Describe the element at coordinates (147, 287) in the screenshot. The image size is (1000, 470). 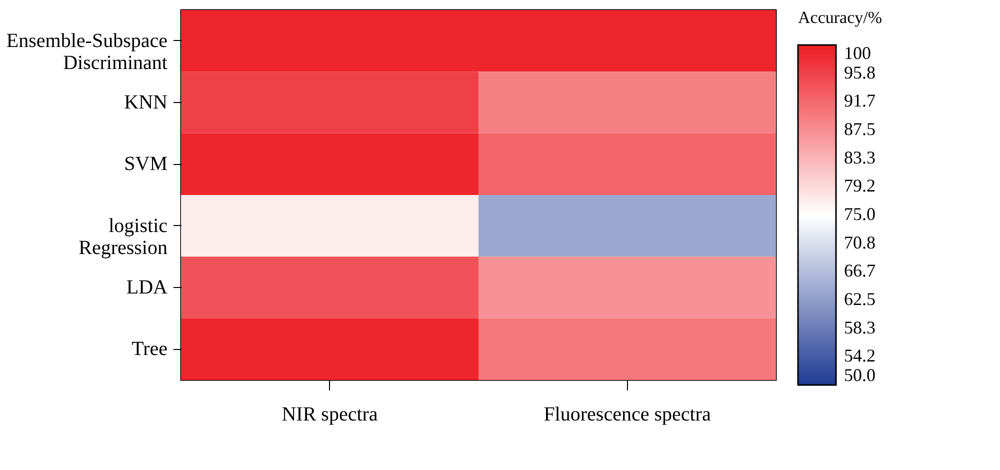
I see `y-tick-label: LDA` at that location.